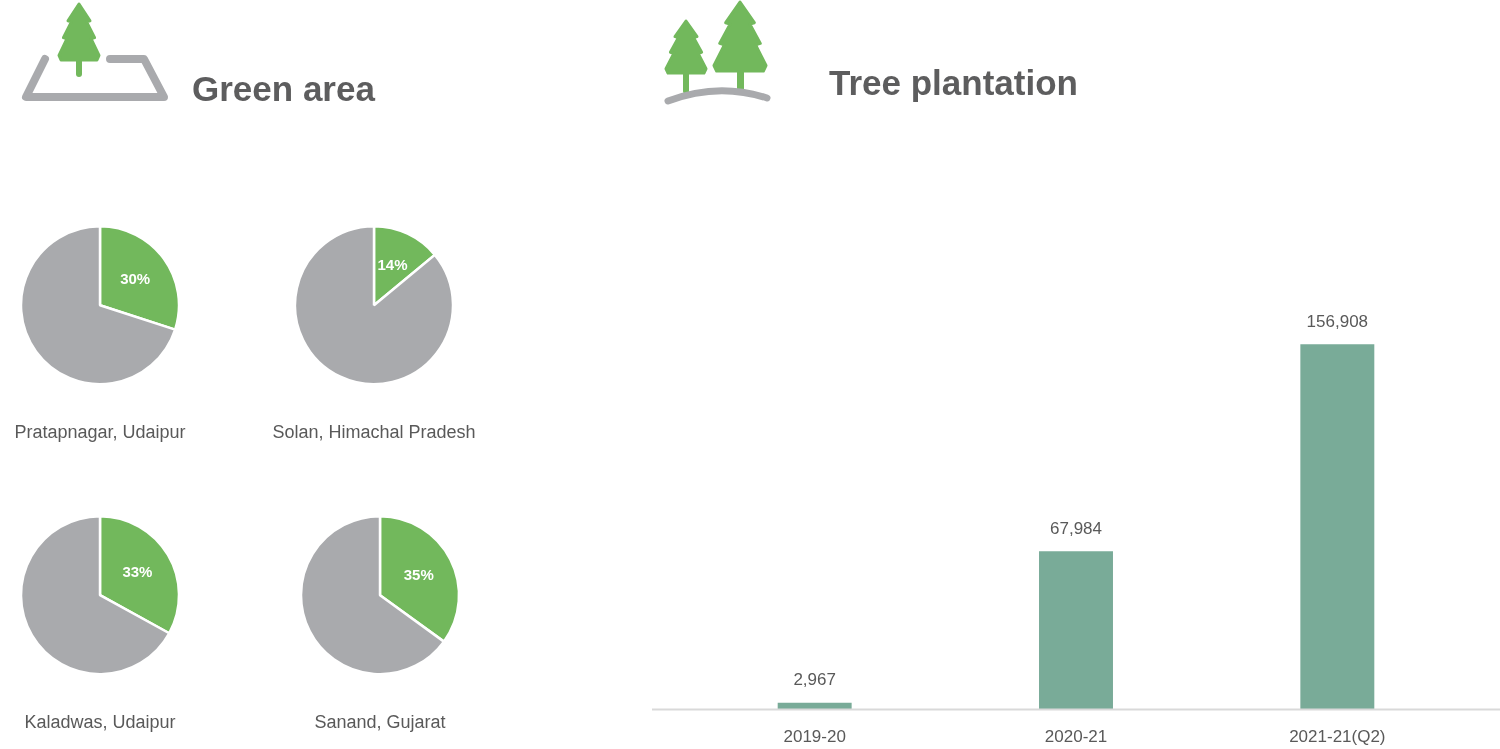 The height and width of the screenshot is (749, 1500). Describe the element at coordinates (418, 574) in the screenshot. I see `data-label: 35%` at that location.